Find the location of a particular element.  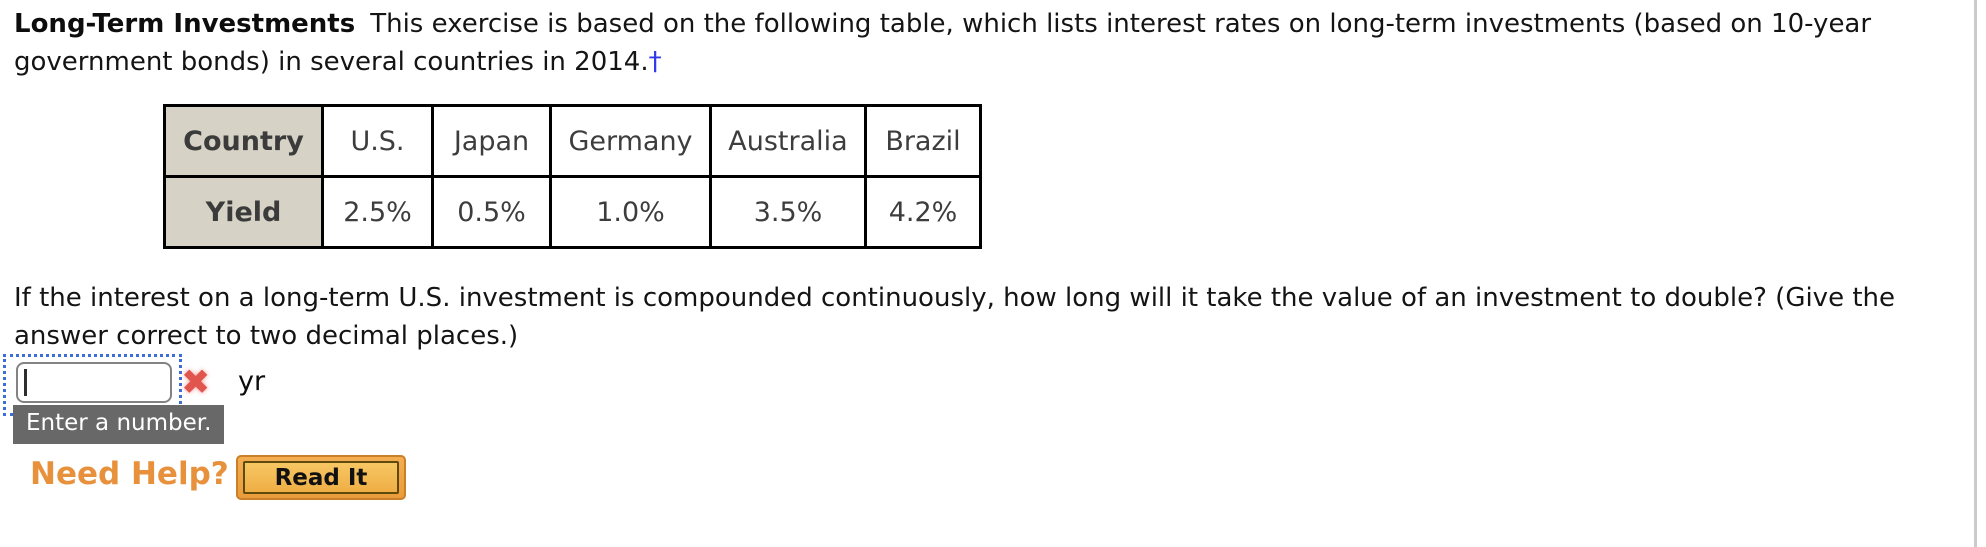

validation-tooltip: Enter a number. is located at coordinates (119, 424).